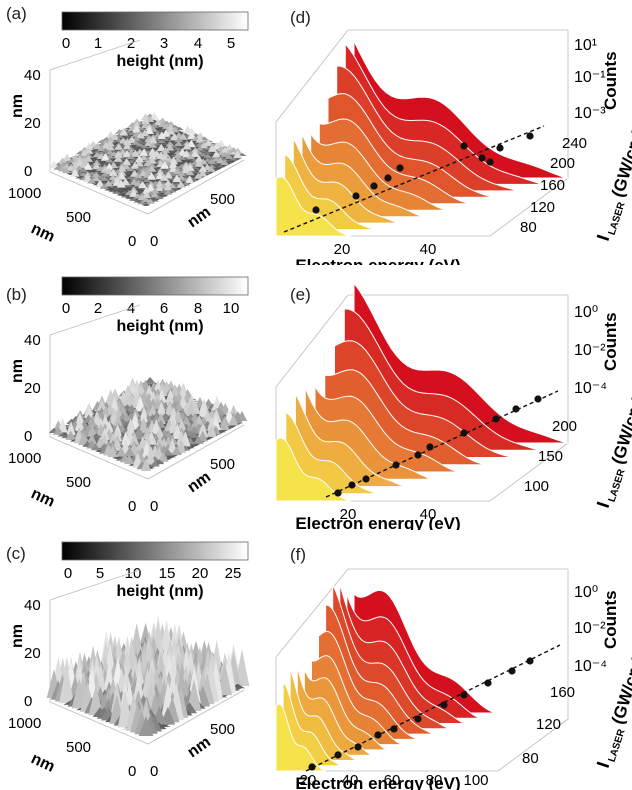  What do you see at coordinates (550, 456) in the screenshot?
I see `intensity-tick: 150` at bounding box center [550, 456].